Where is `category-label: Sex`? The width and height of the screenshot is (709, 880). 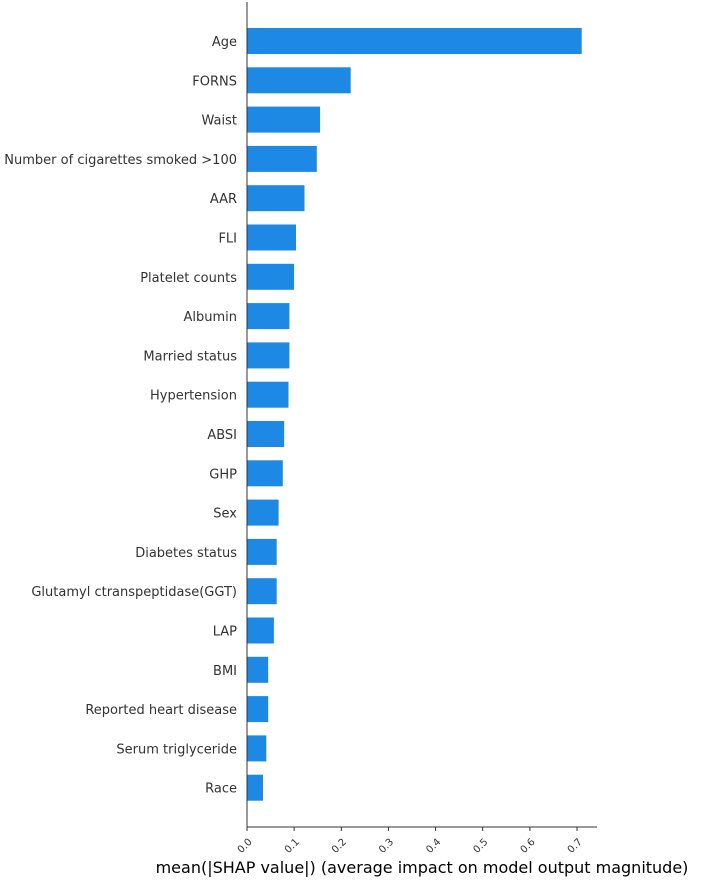 category-label: Sex is located at coordinates (225, 514).